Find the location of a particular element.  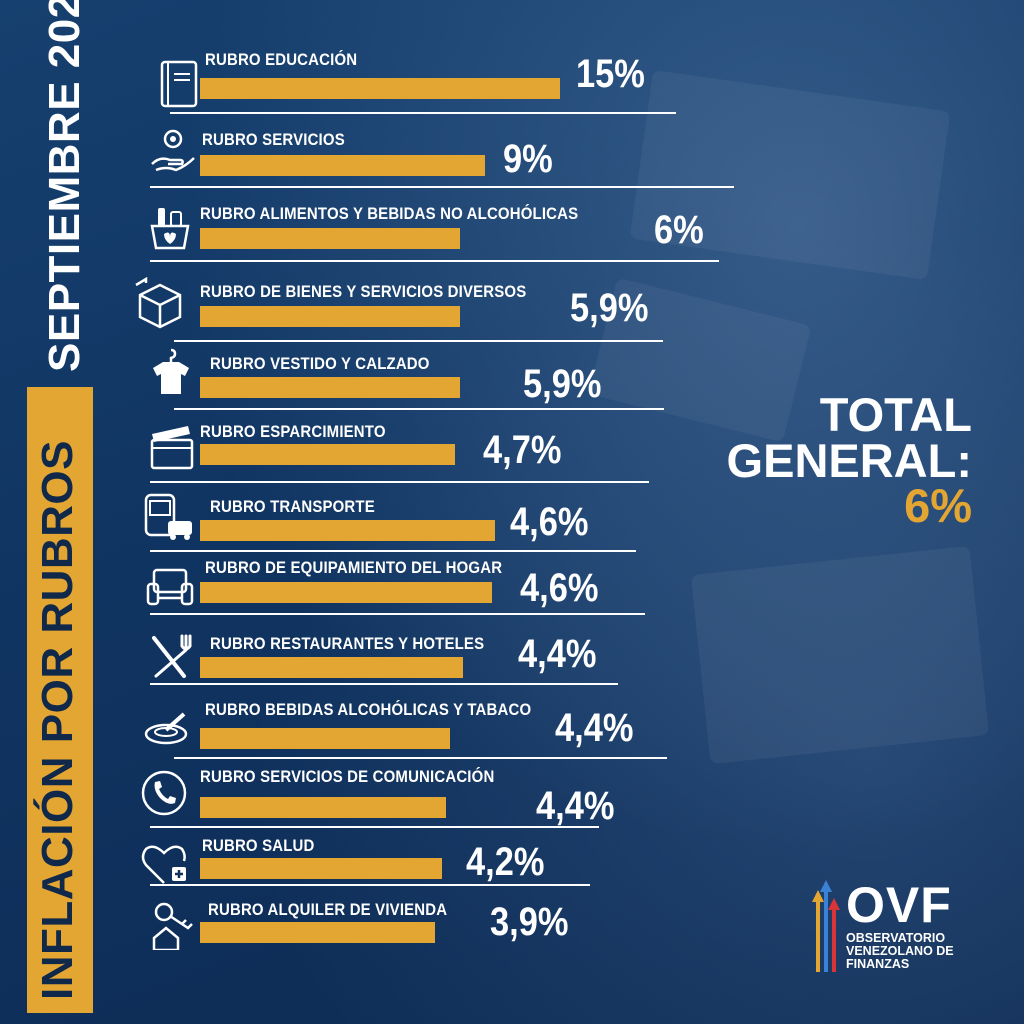

value-label: 4,7% is located at coordinates (522, 450).